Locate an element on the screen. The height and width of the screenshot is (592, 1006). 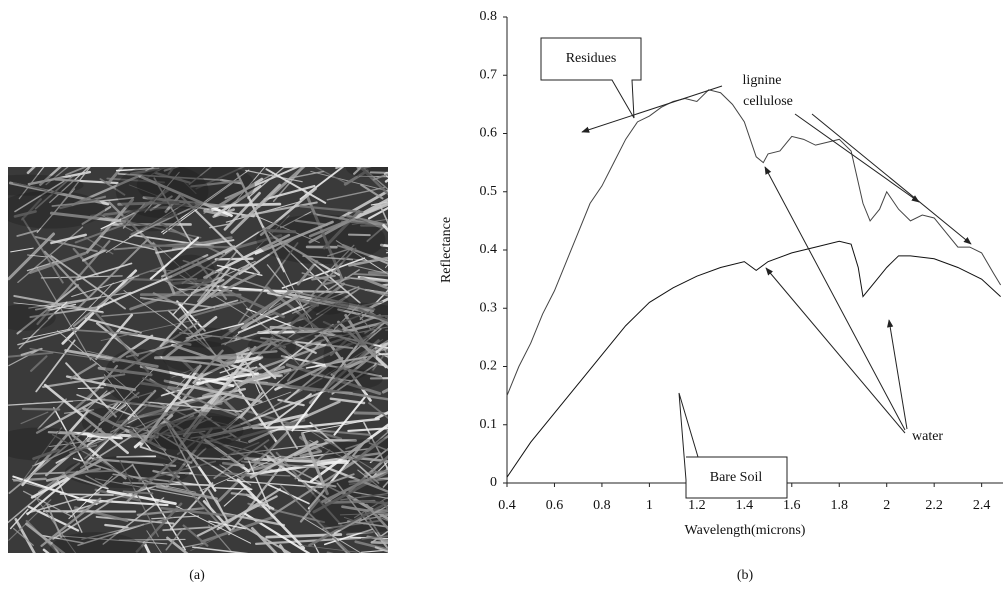
x-tick-label: 0.8 is located at coordinates (602, 505).